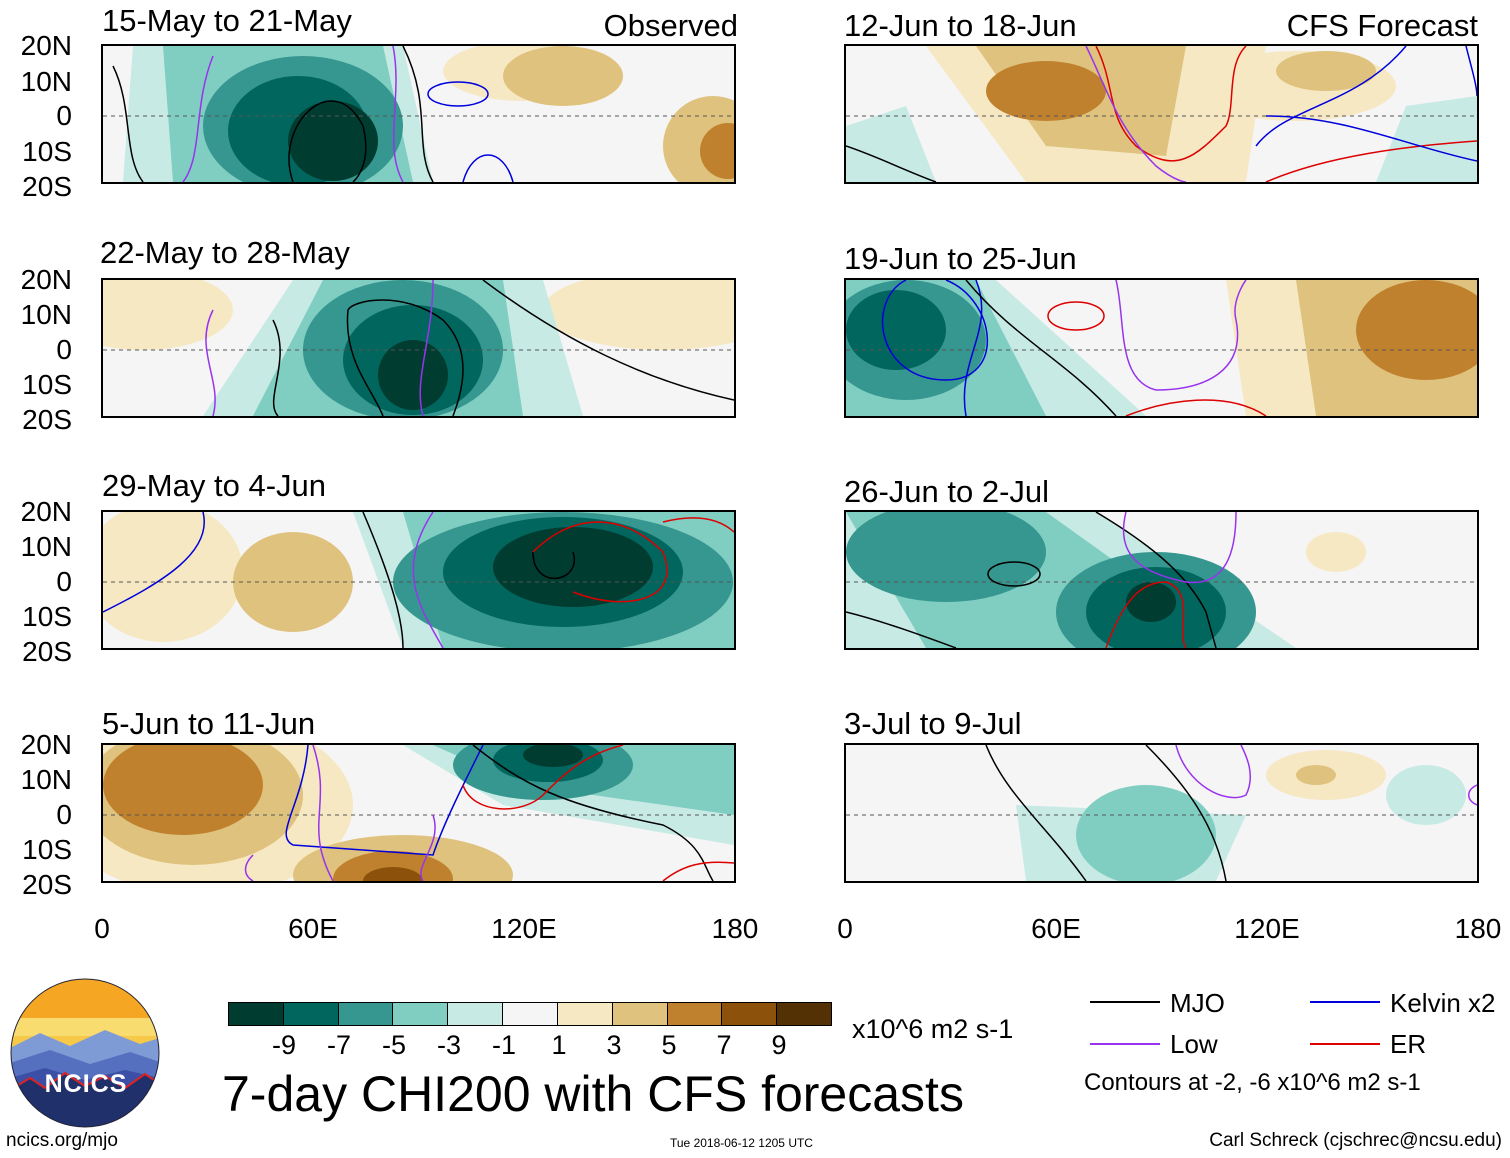 The height and width of the screenshot is (1158, 1510). What do you see at coordinates (418, 580) in the screenshot?
I see `map-panel-obs3` at bounding box center [418, 580].